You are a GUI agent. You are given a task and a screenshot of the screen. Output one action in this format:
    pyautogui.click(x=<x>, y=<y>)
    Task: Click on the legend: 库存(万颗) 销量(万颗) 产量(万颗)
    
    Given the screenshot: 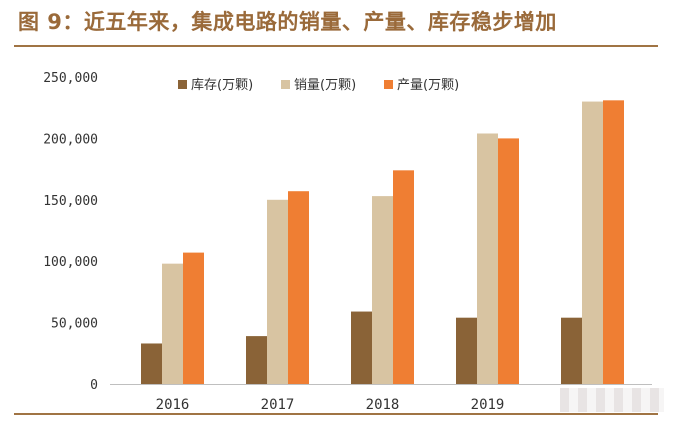 What is the action you would take?
    pyautogui.click(x=318, y=85)
    